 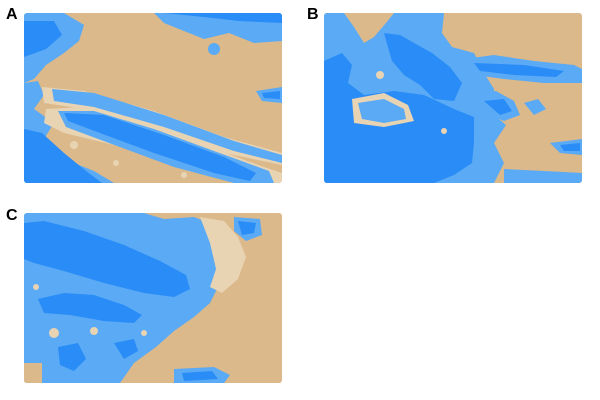 What do you see at coordinates (12, 14) in the screenshot?
I see `panel-label-a: A` at bounding box center [12, 14].